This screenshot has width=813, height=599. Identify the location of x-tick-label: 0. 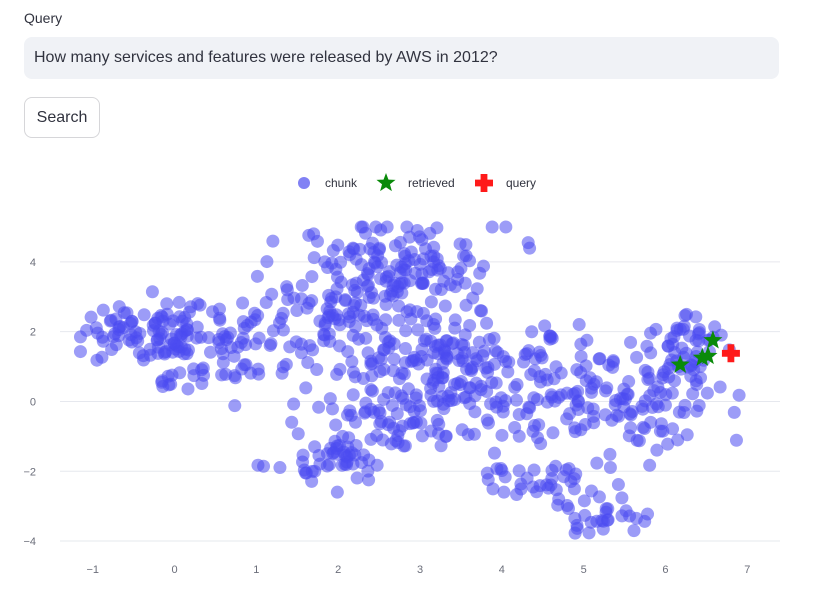
(174, 570).